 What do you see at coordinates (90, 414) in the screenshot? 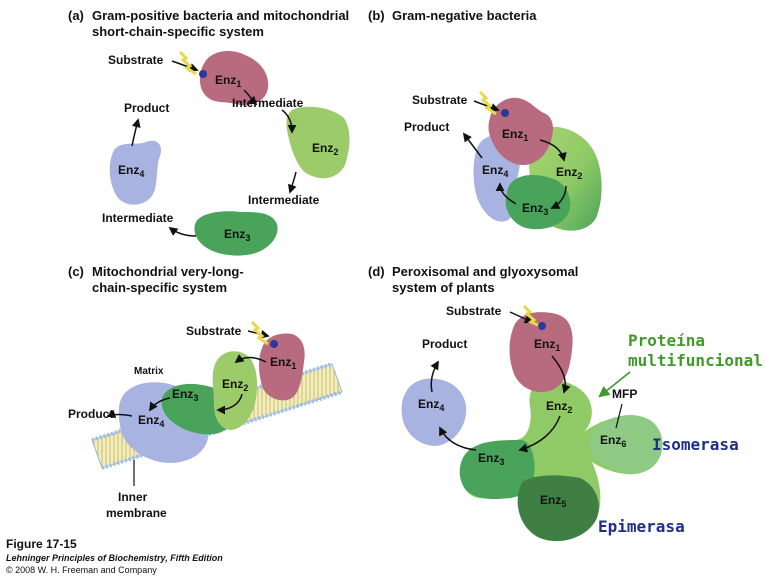
I see `panel-c-product-label: Product` at bounding box center [90, 414].